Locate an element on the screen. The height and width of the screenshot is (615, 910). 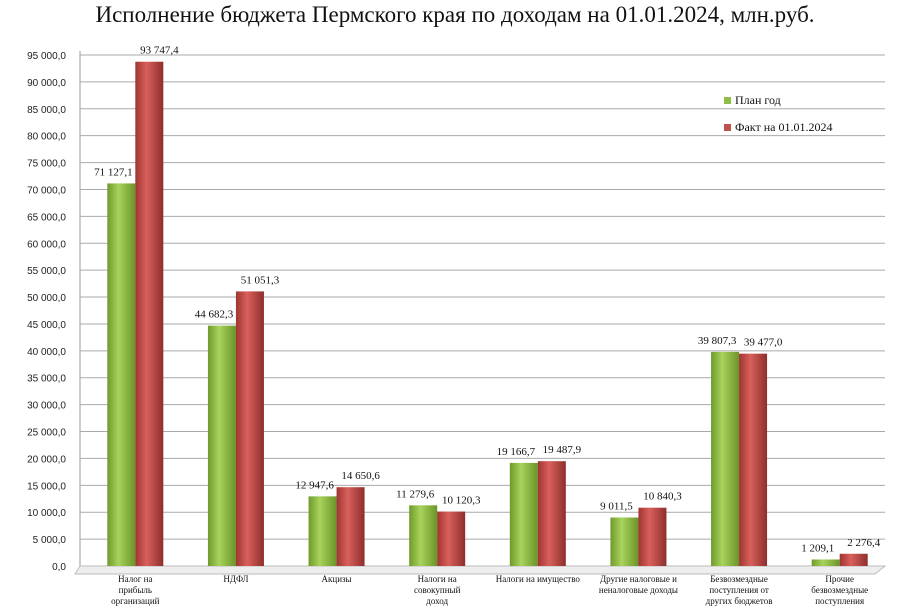
category-label: неналоговые доходы is located at coordinates (638, 590).